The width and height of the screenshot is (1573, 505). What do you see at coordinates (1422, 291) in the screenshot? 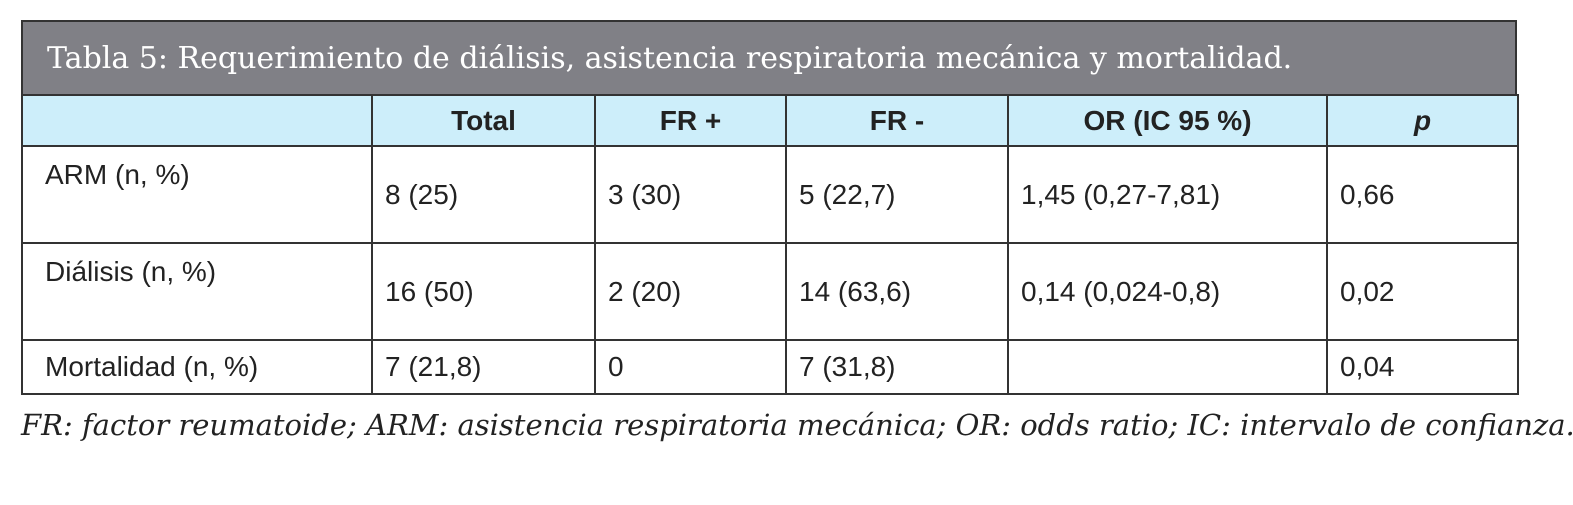
I see `table-cell: 0,02` at bounding box center [1422, 291].